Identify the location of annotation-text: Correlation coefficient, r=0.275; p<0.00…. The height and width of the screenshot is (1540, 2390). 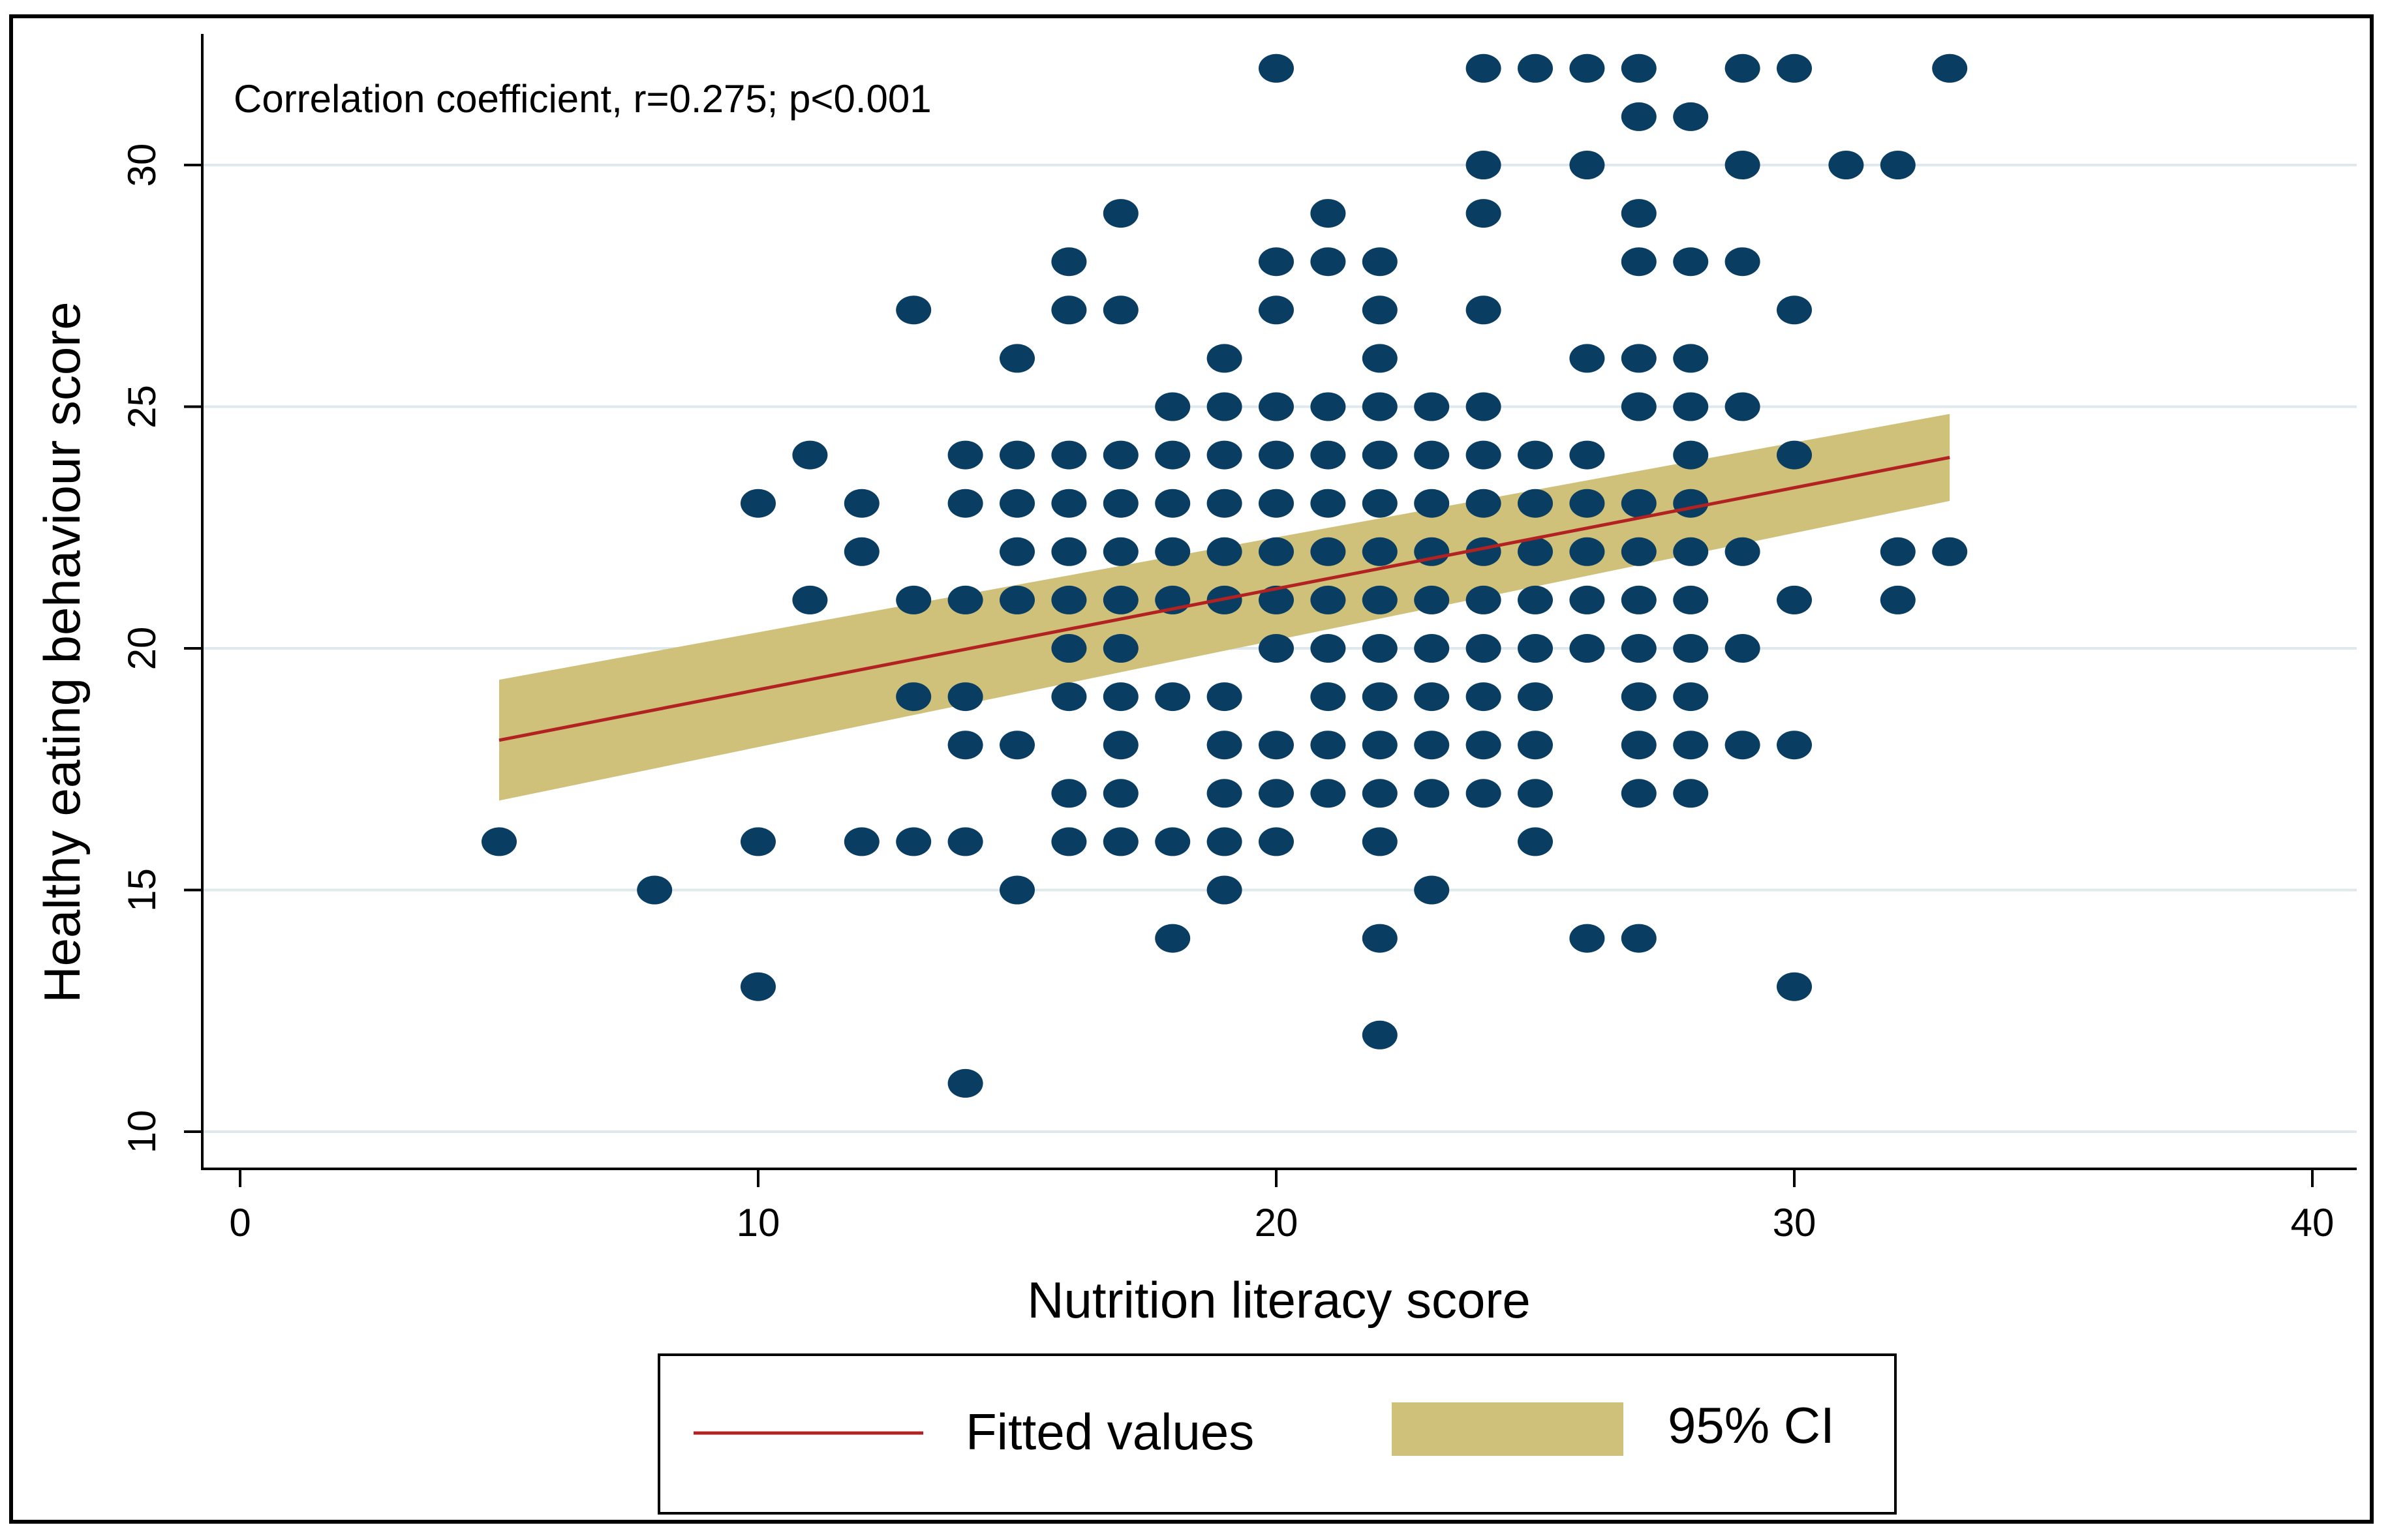
(583, 99).